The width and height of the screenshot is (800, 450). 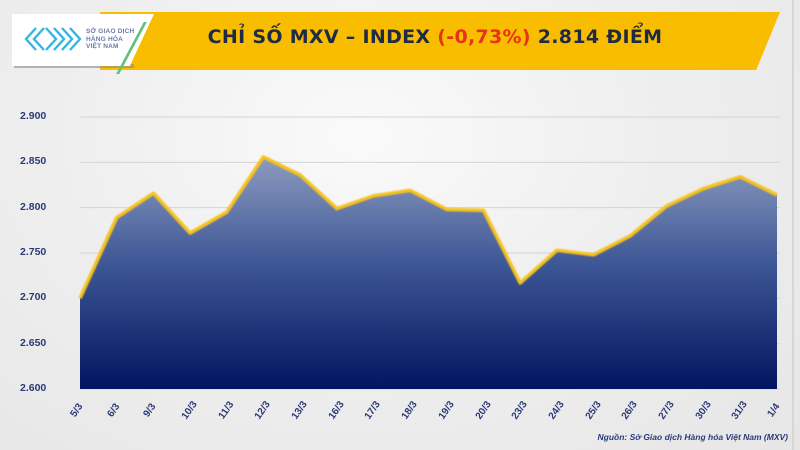 What do you see at coordinates (793, 225) in the screenshot?
I see `frame-border` at bounding box center [793, 225].